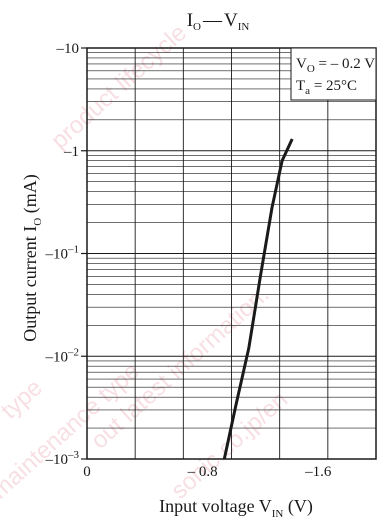 The width and height of the screenshot is (392, 526). I want to click on x-tick-labels: 0 – 0.8 –1.6, so click(207, 472).